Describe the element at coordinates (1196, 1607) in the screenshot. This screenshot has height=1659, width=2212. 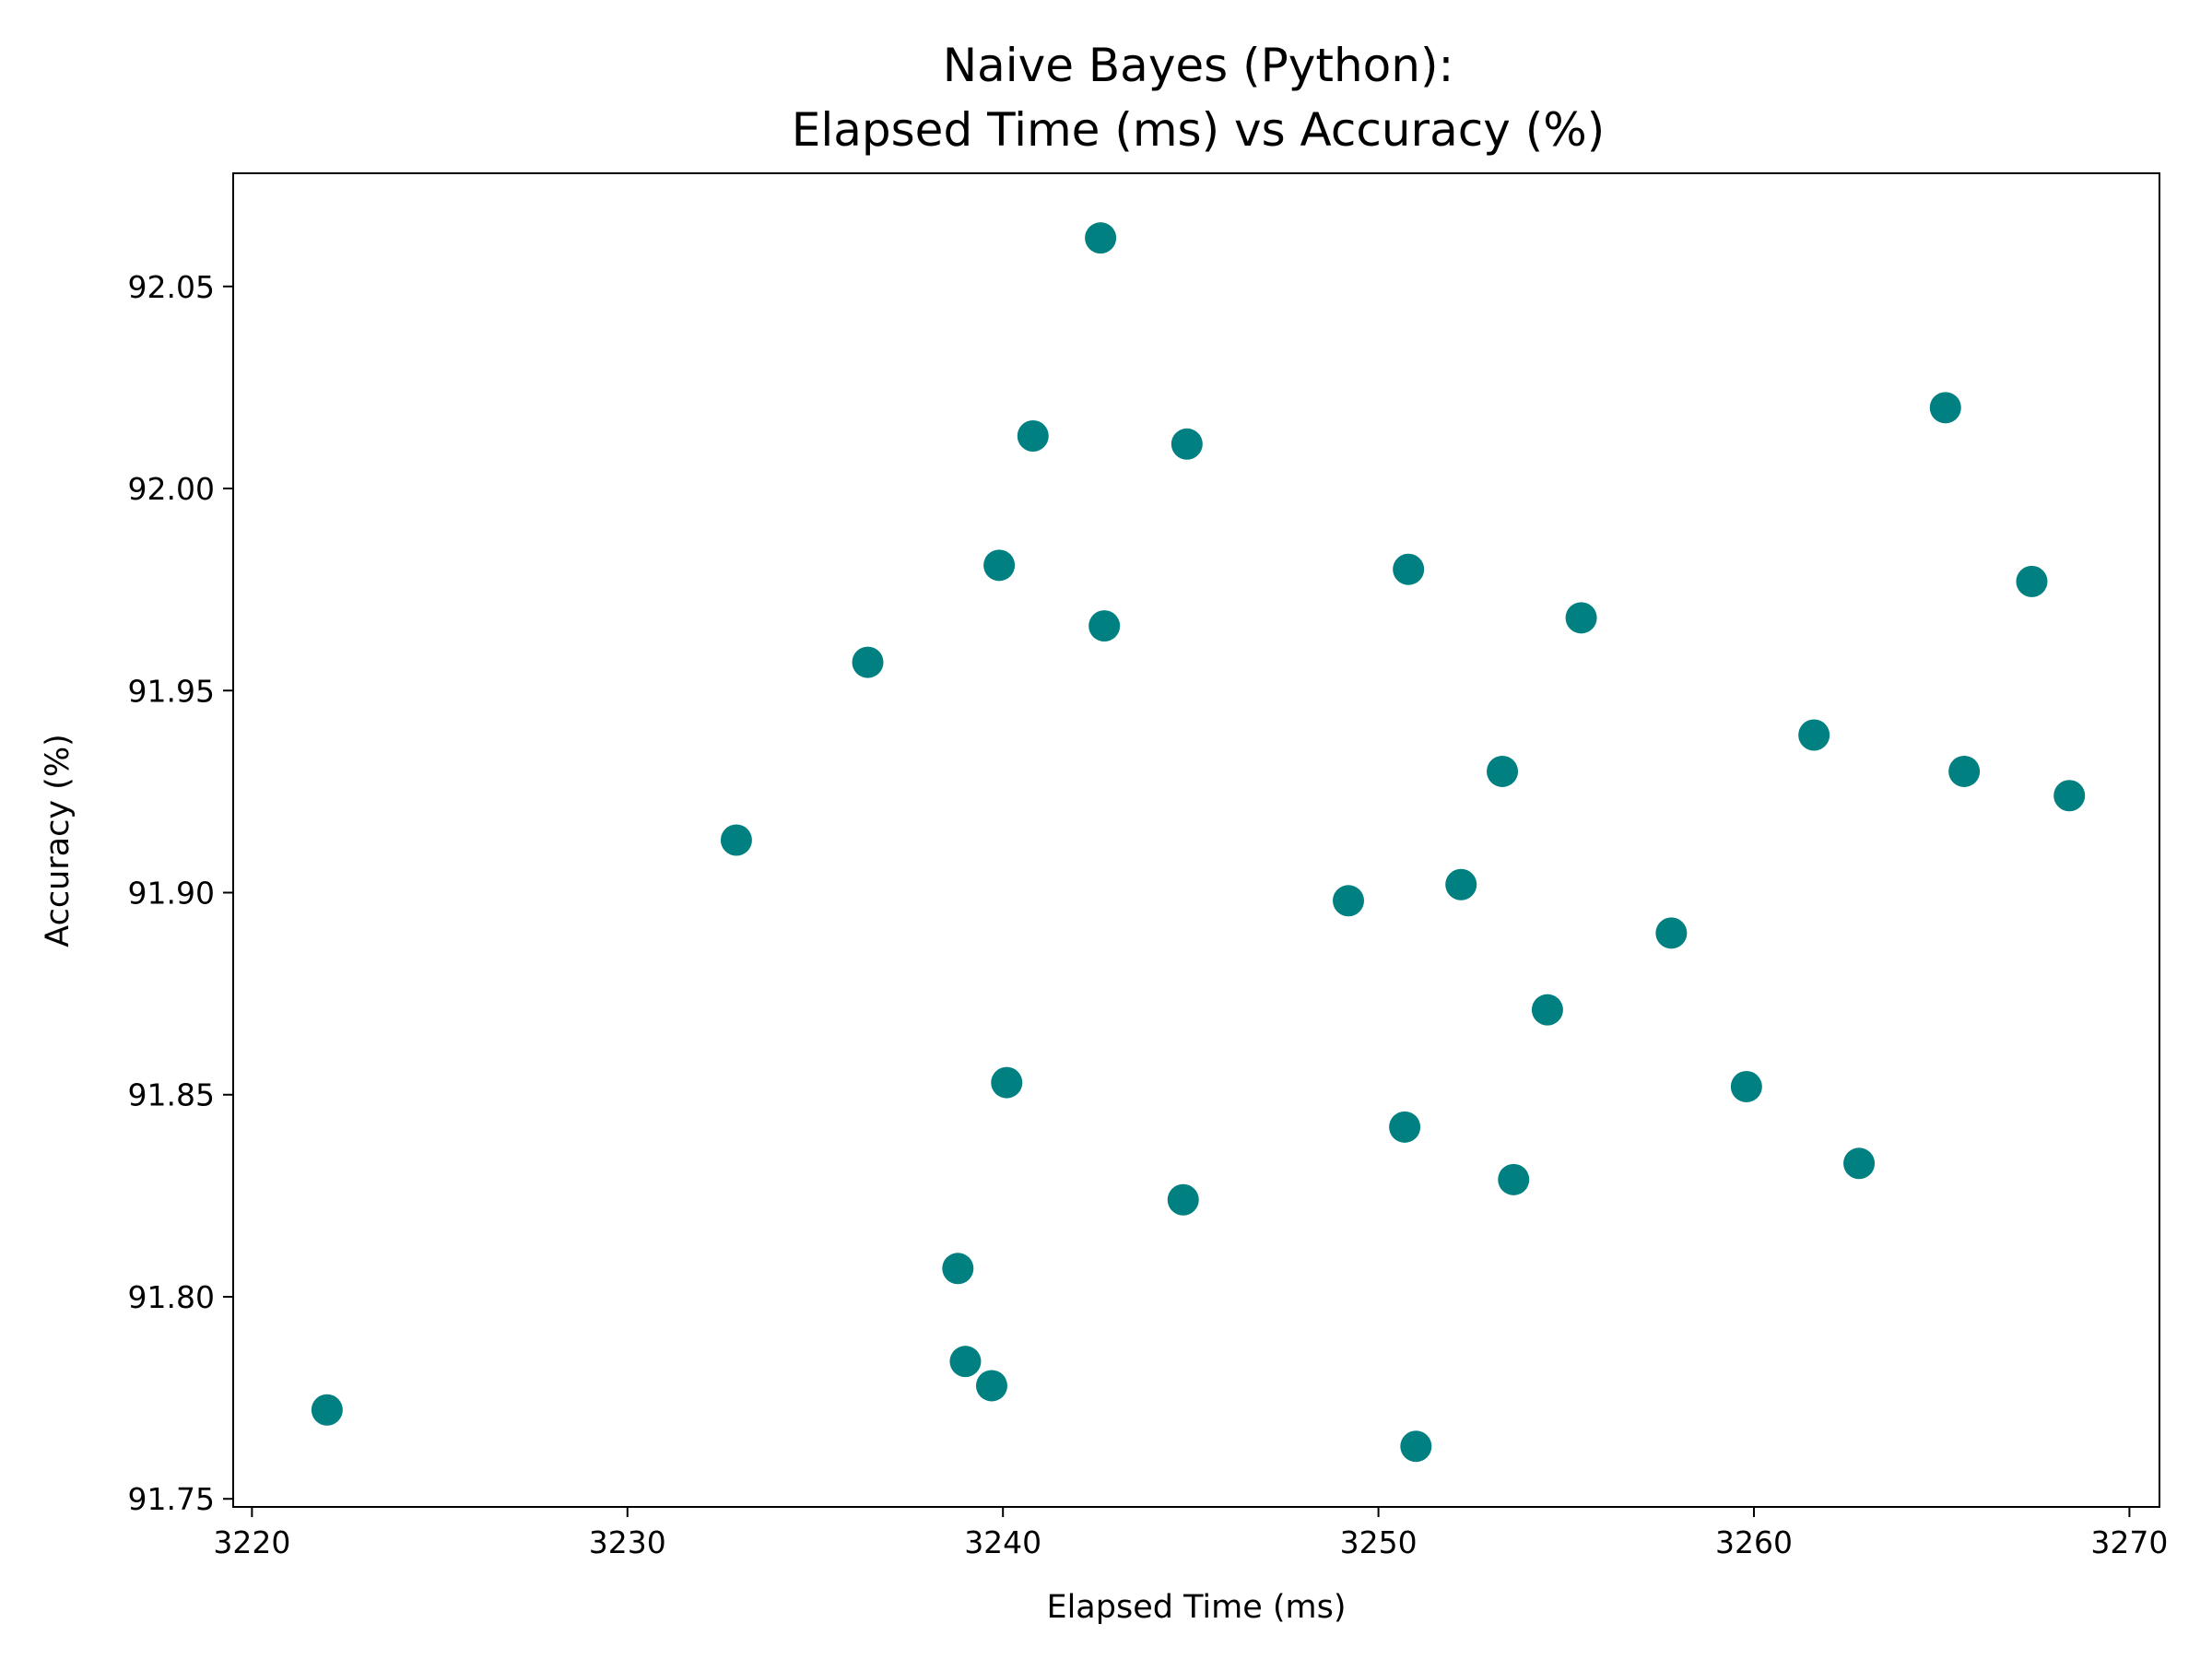
I see `x-axis-label: Elapsed Time (ms)` at that location.